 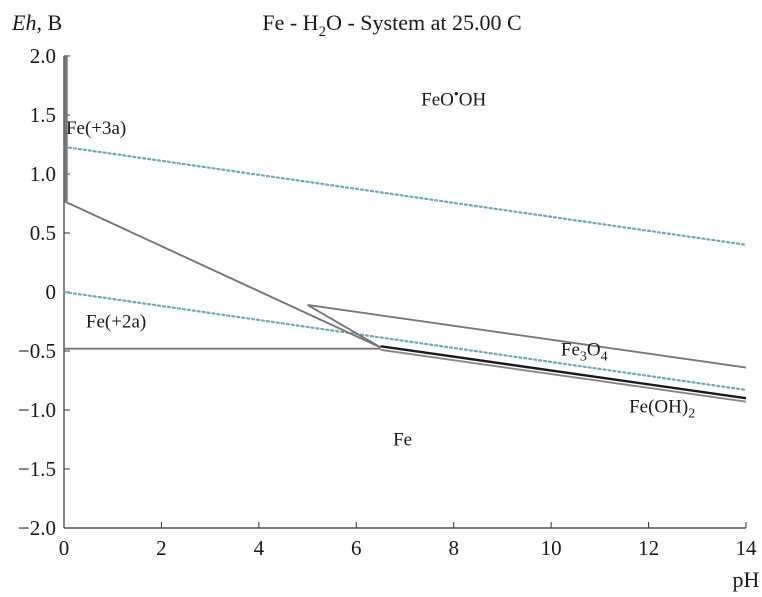 I want to click on x-tick-label: 10, so click(x=551, y=548).